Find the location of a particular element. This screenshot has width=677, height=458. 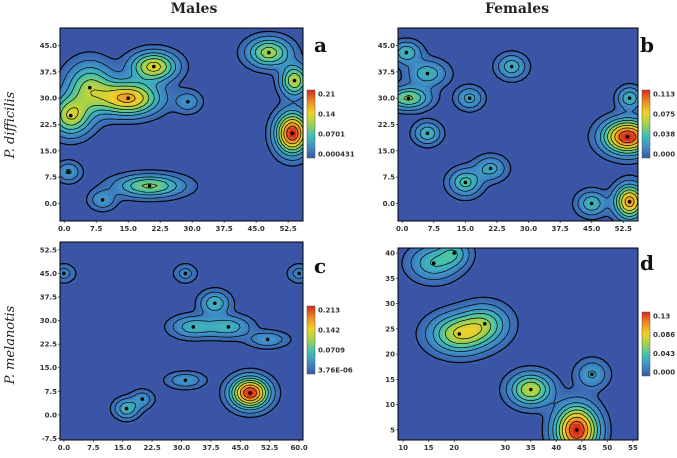

y-tick-label: 15 is located at coordinates (390, 380).